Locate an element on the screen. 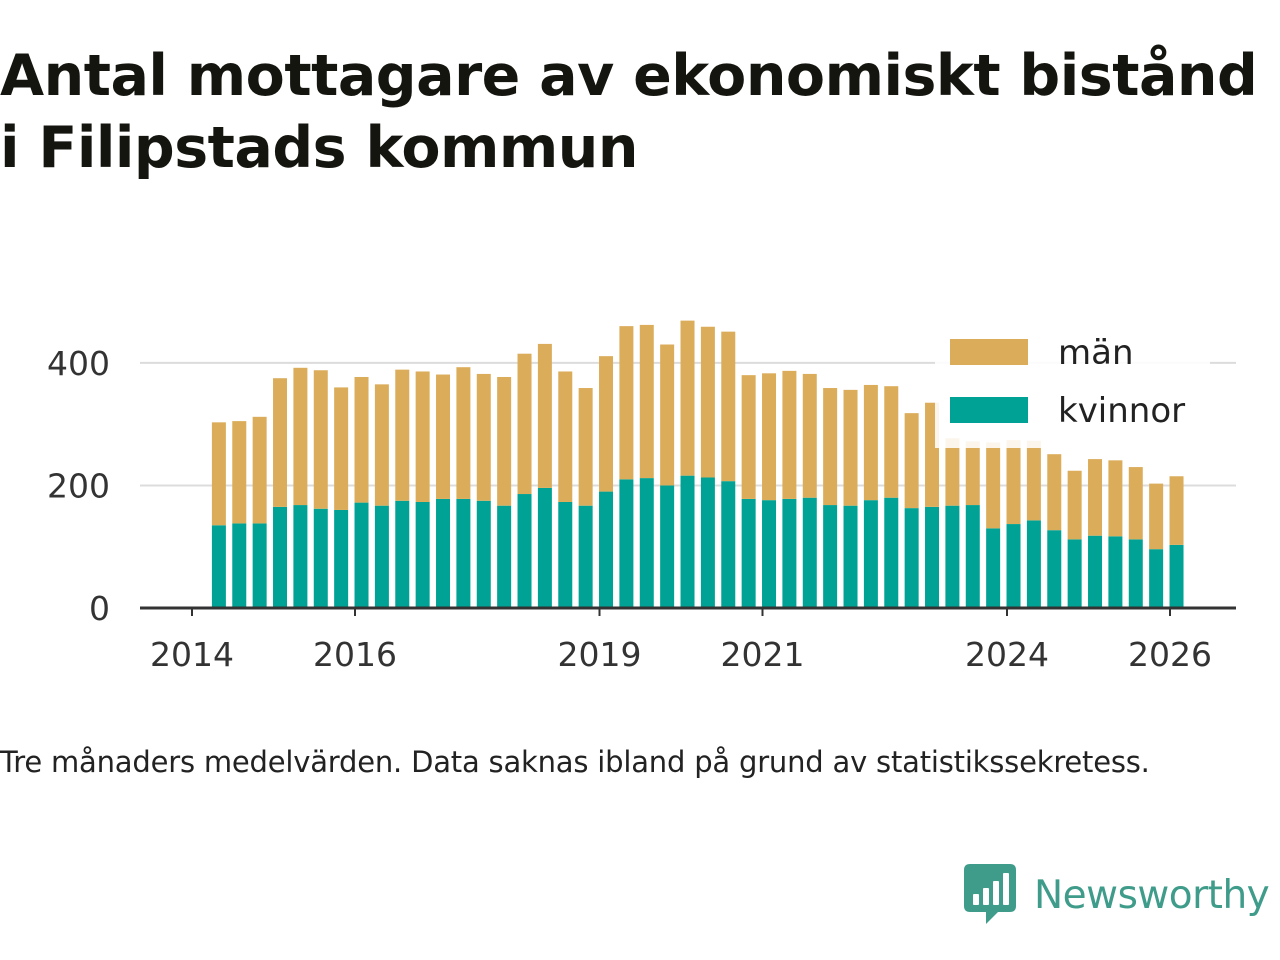 This screenshot has width=1280, height=960. x-tick-label-2016: 2016 is located at coordinates (355, 654).